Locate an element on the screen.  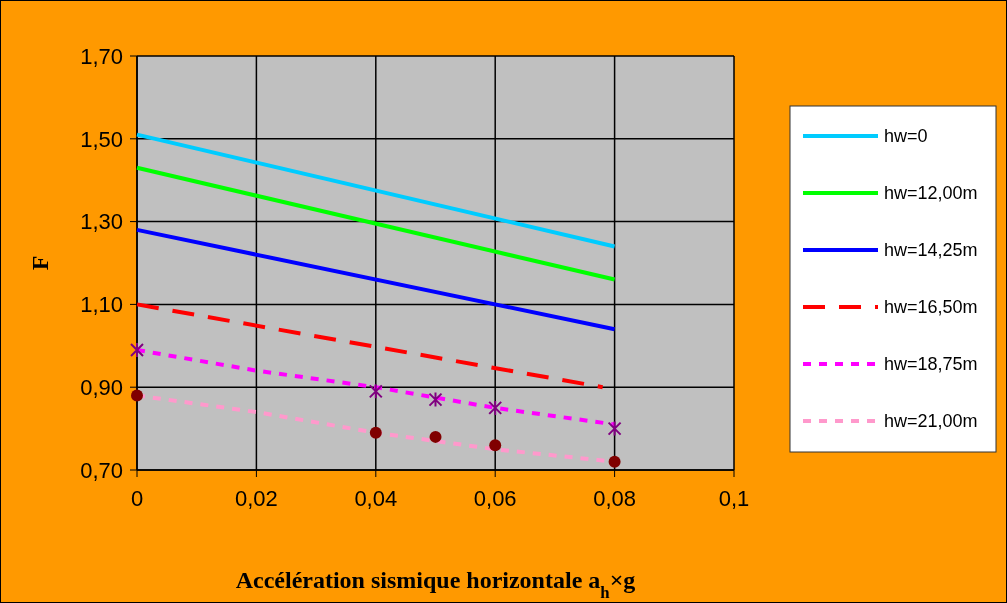
y-tick-label: 0,90 is located at coordinates (101, 387).